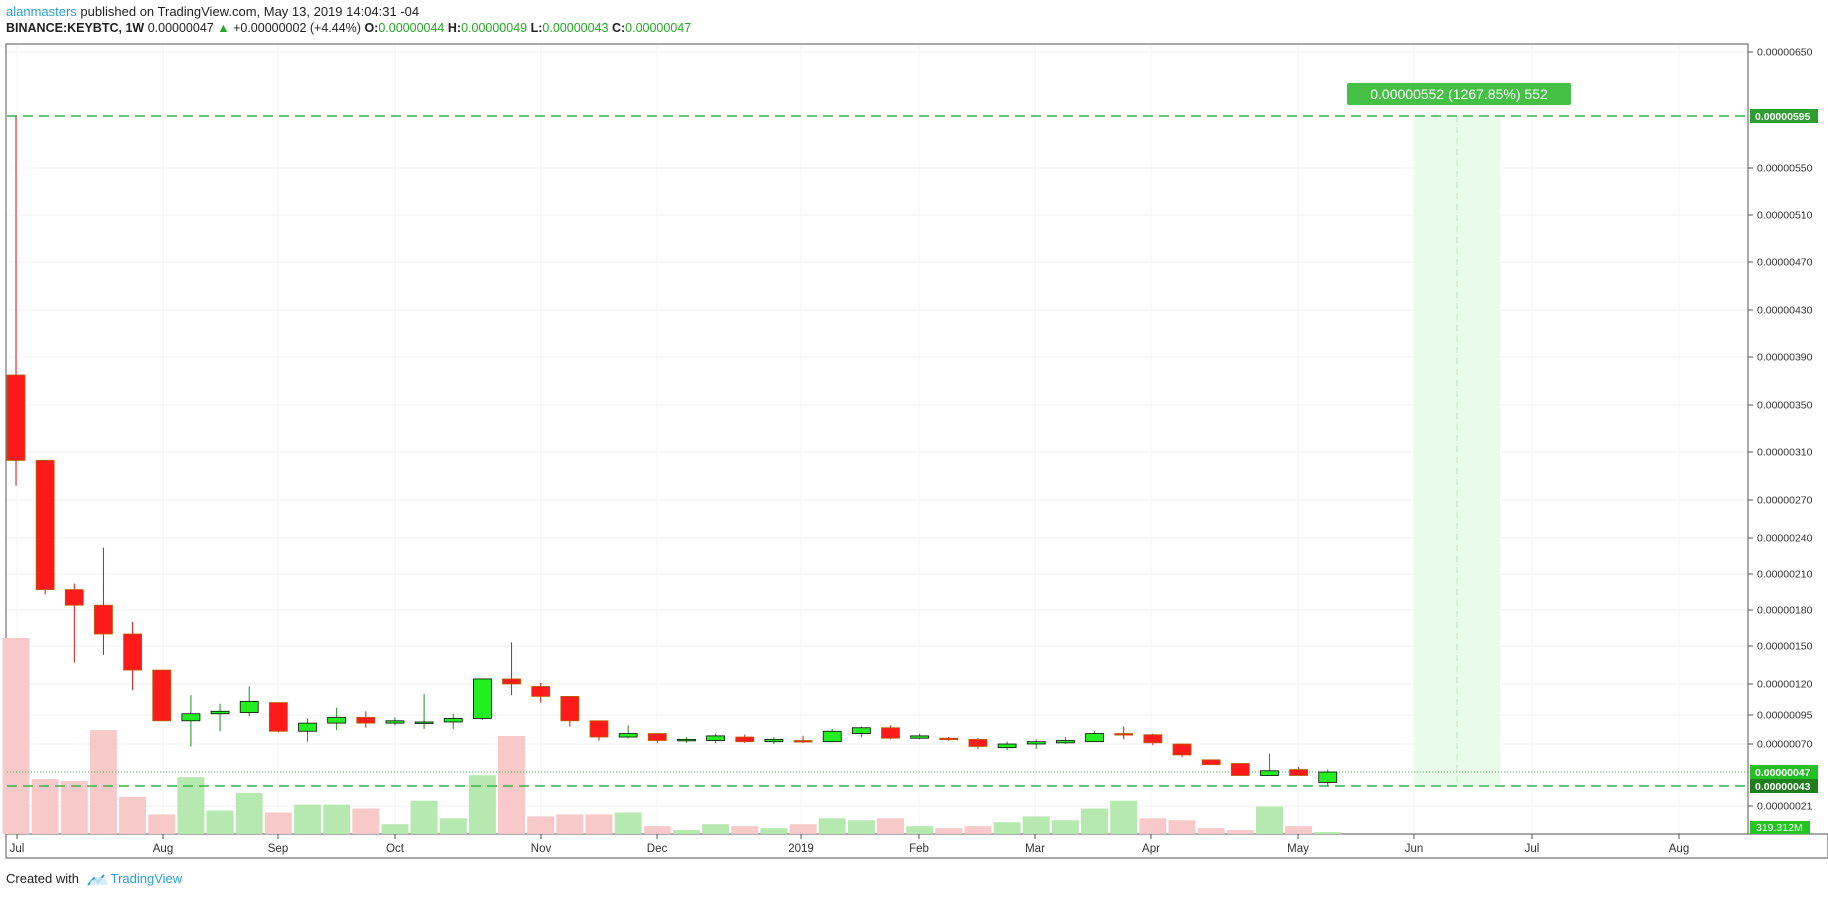  What do you see at coordinates (1785, 745) in the screenshot?
I see `y-tick-label: 0.00000070` at bounding box center [1785, 745].